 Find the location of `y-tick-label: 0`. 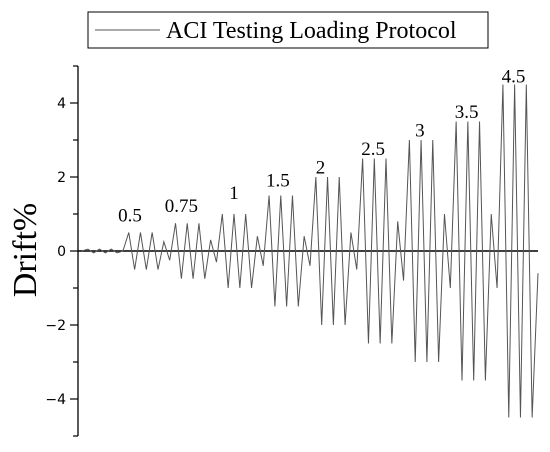

y-tick-label: 0 is located at coordinates (61, 252).